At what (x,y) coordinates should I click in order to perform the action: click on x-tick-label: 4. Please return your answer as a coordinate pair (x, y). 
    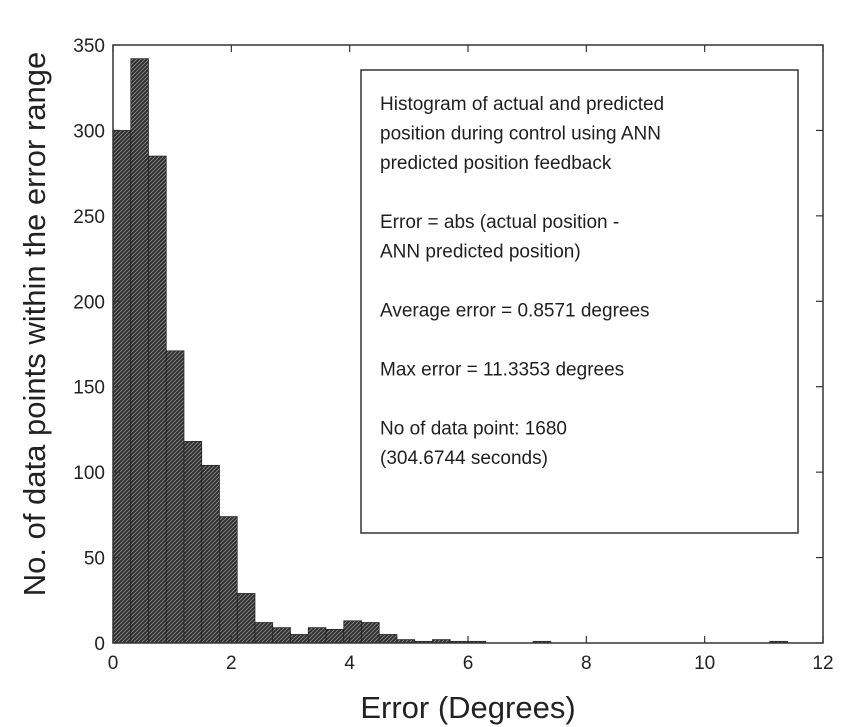
    Looking at the image, I should click on (349, 663).